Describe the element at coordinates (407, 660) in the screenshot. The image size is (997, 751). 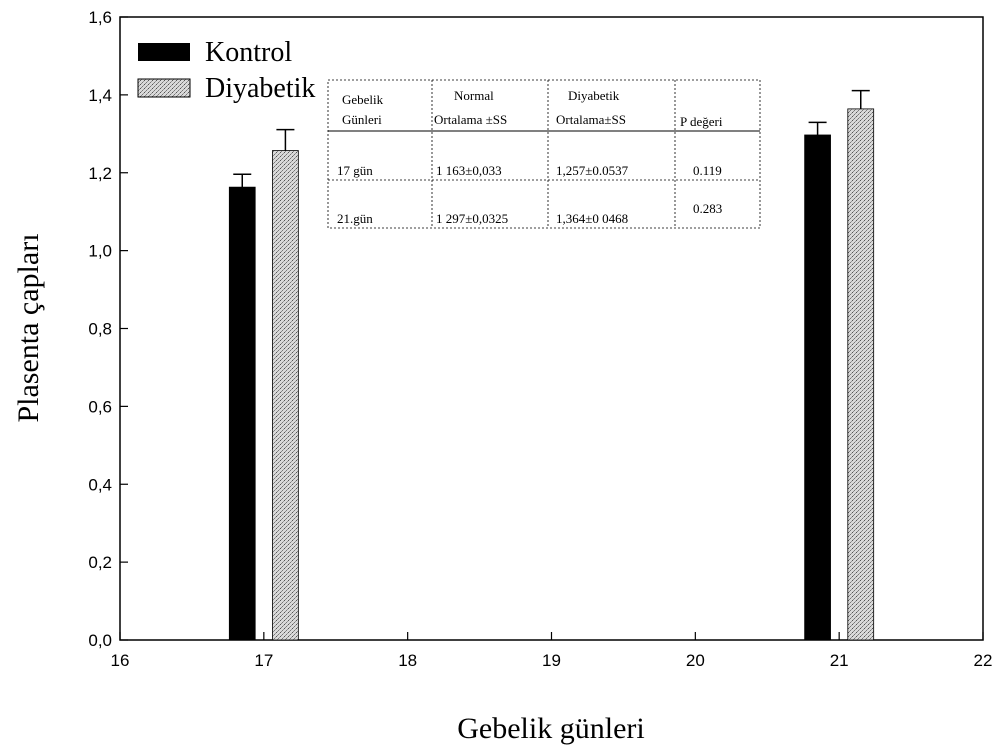
I see `x-tick-label: 18` at that location.